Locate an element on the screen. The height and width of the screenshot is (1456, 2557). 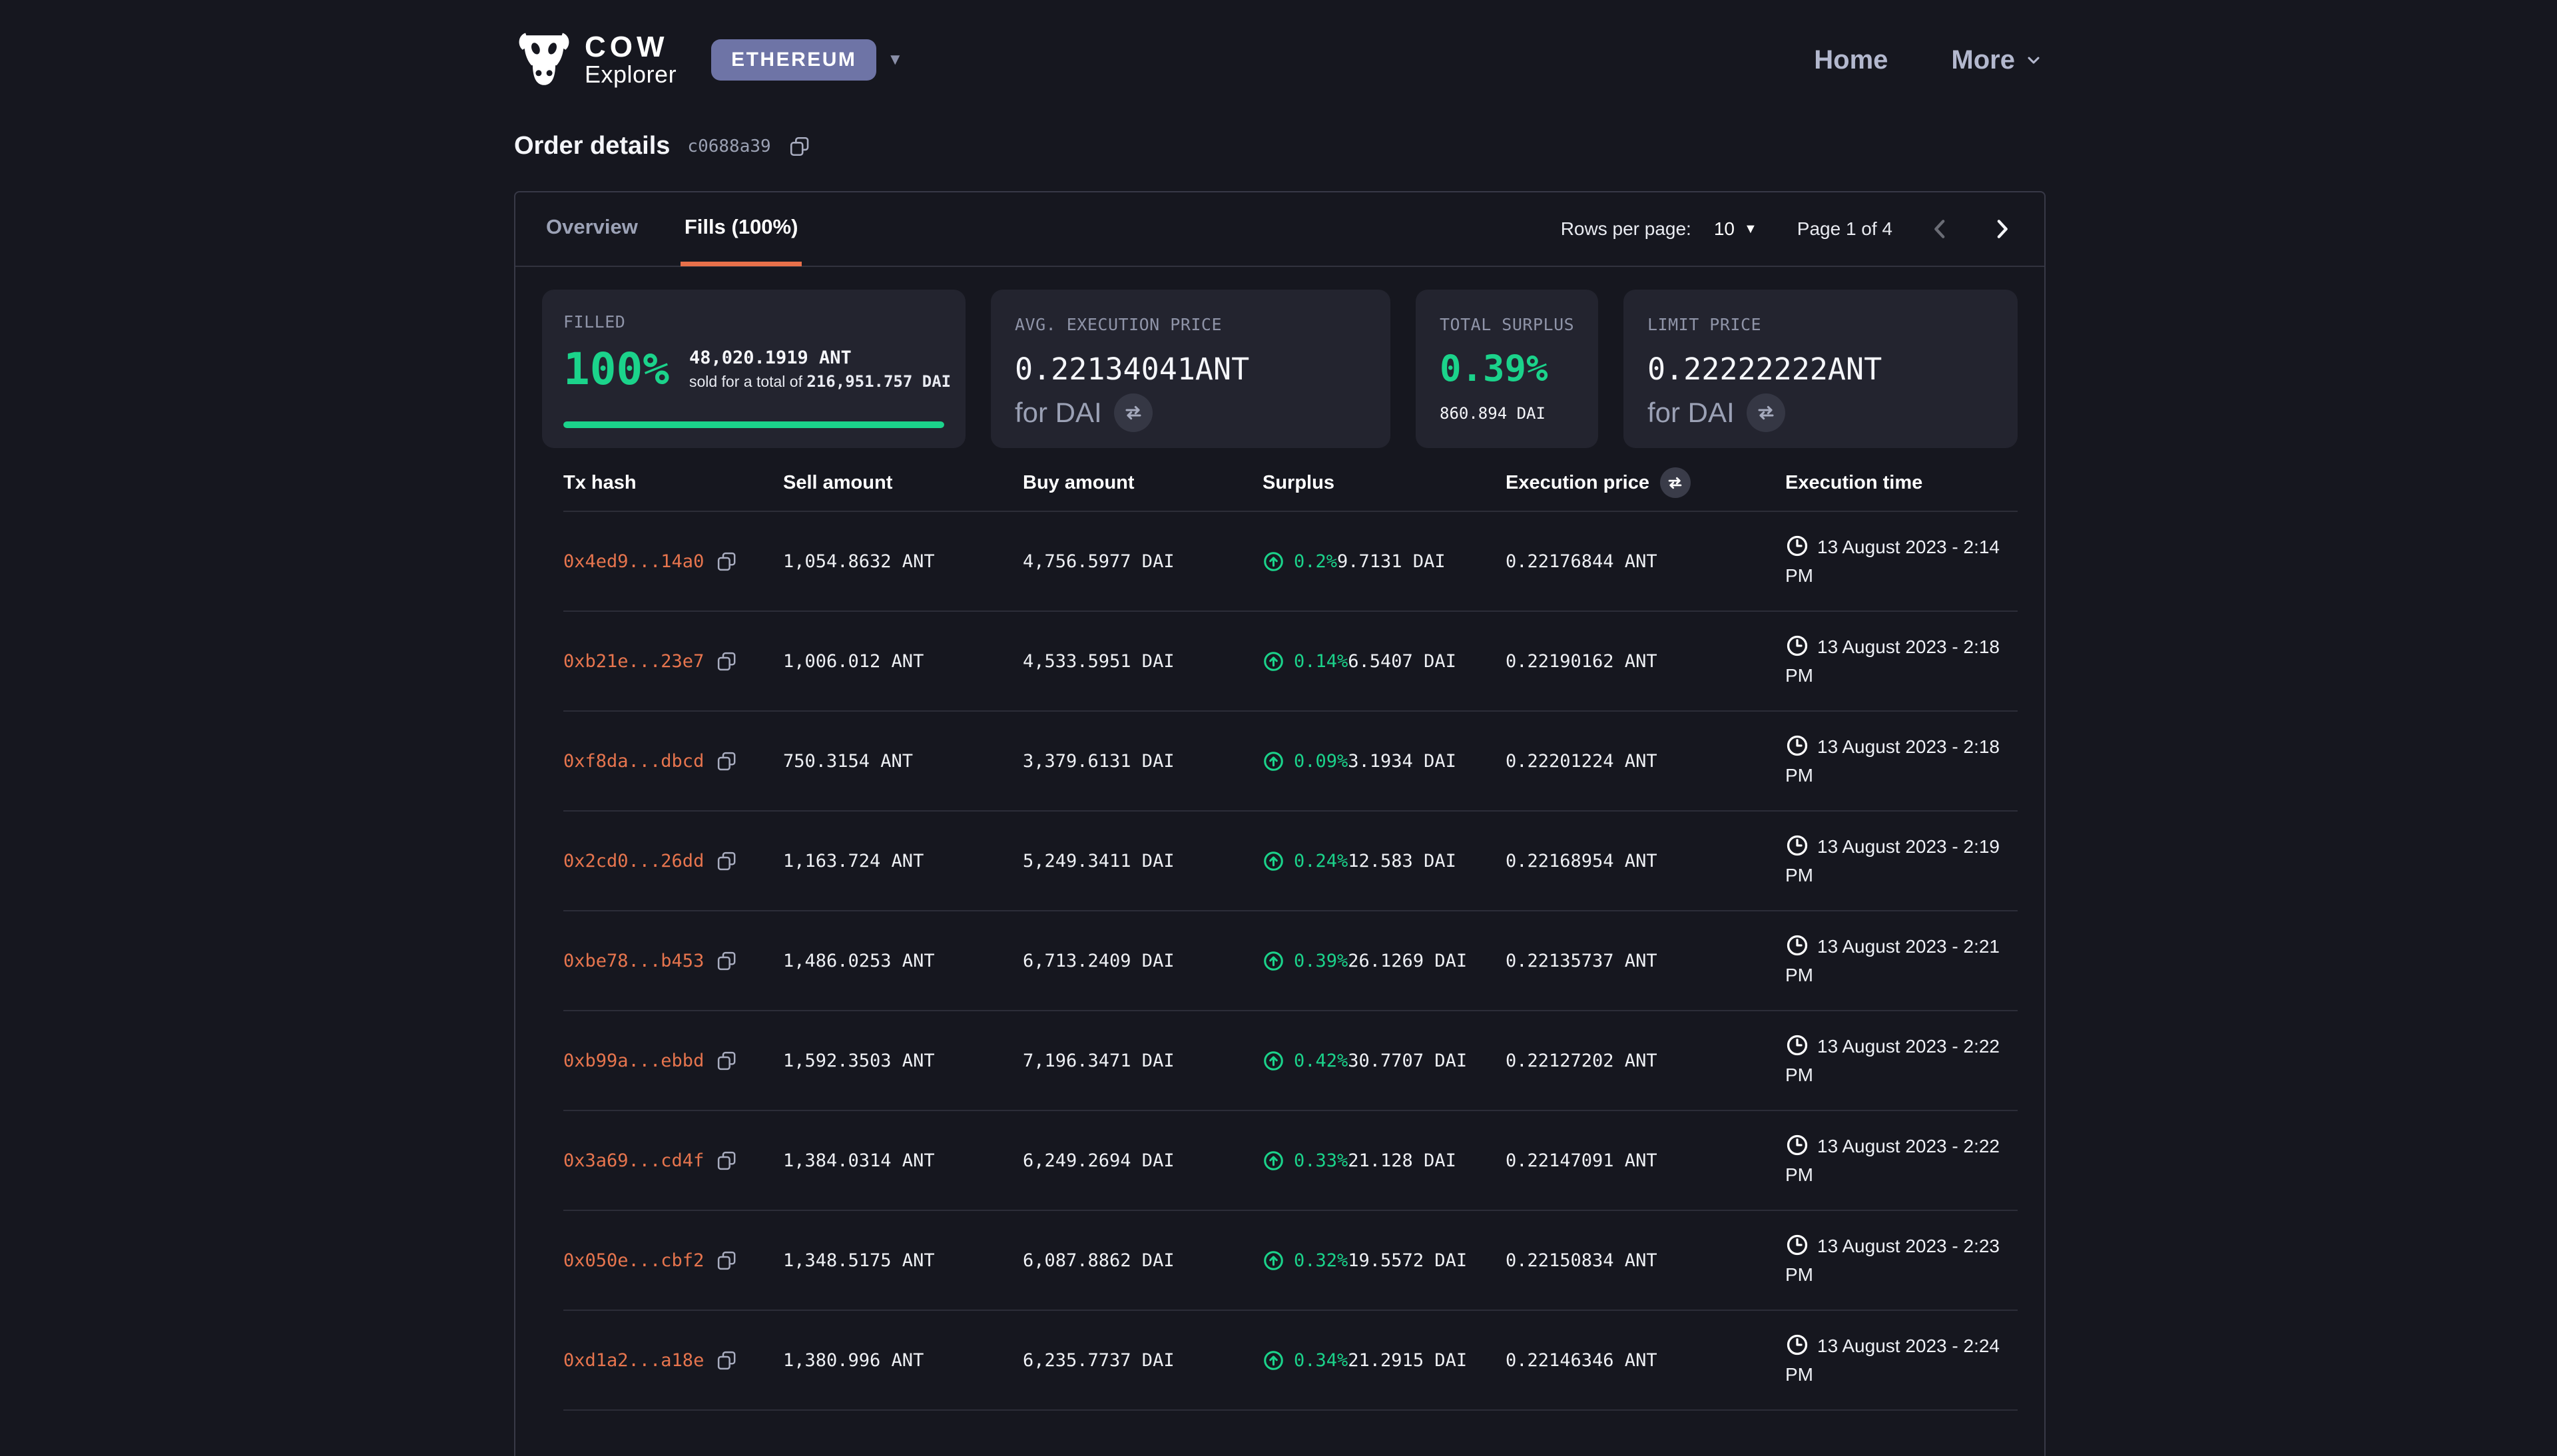
buy-amount: 6,235.7737 DAI is located at coordinates (1099, 1360).